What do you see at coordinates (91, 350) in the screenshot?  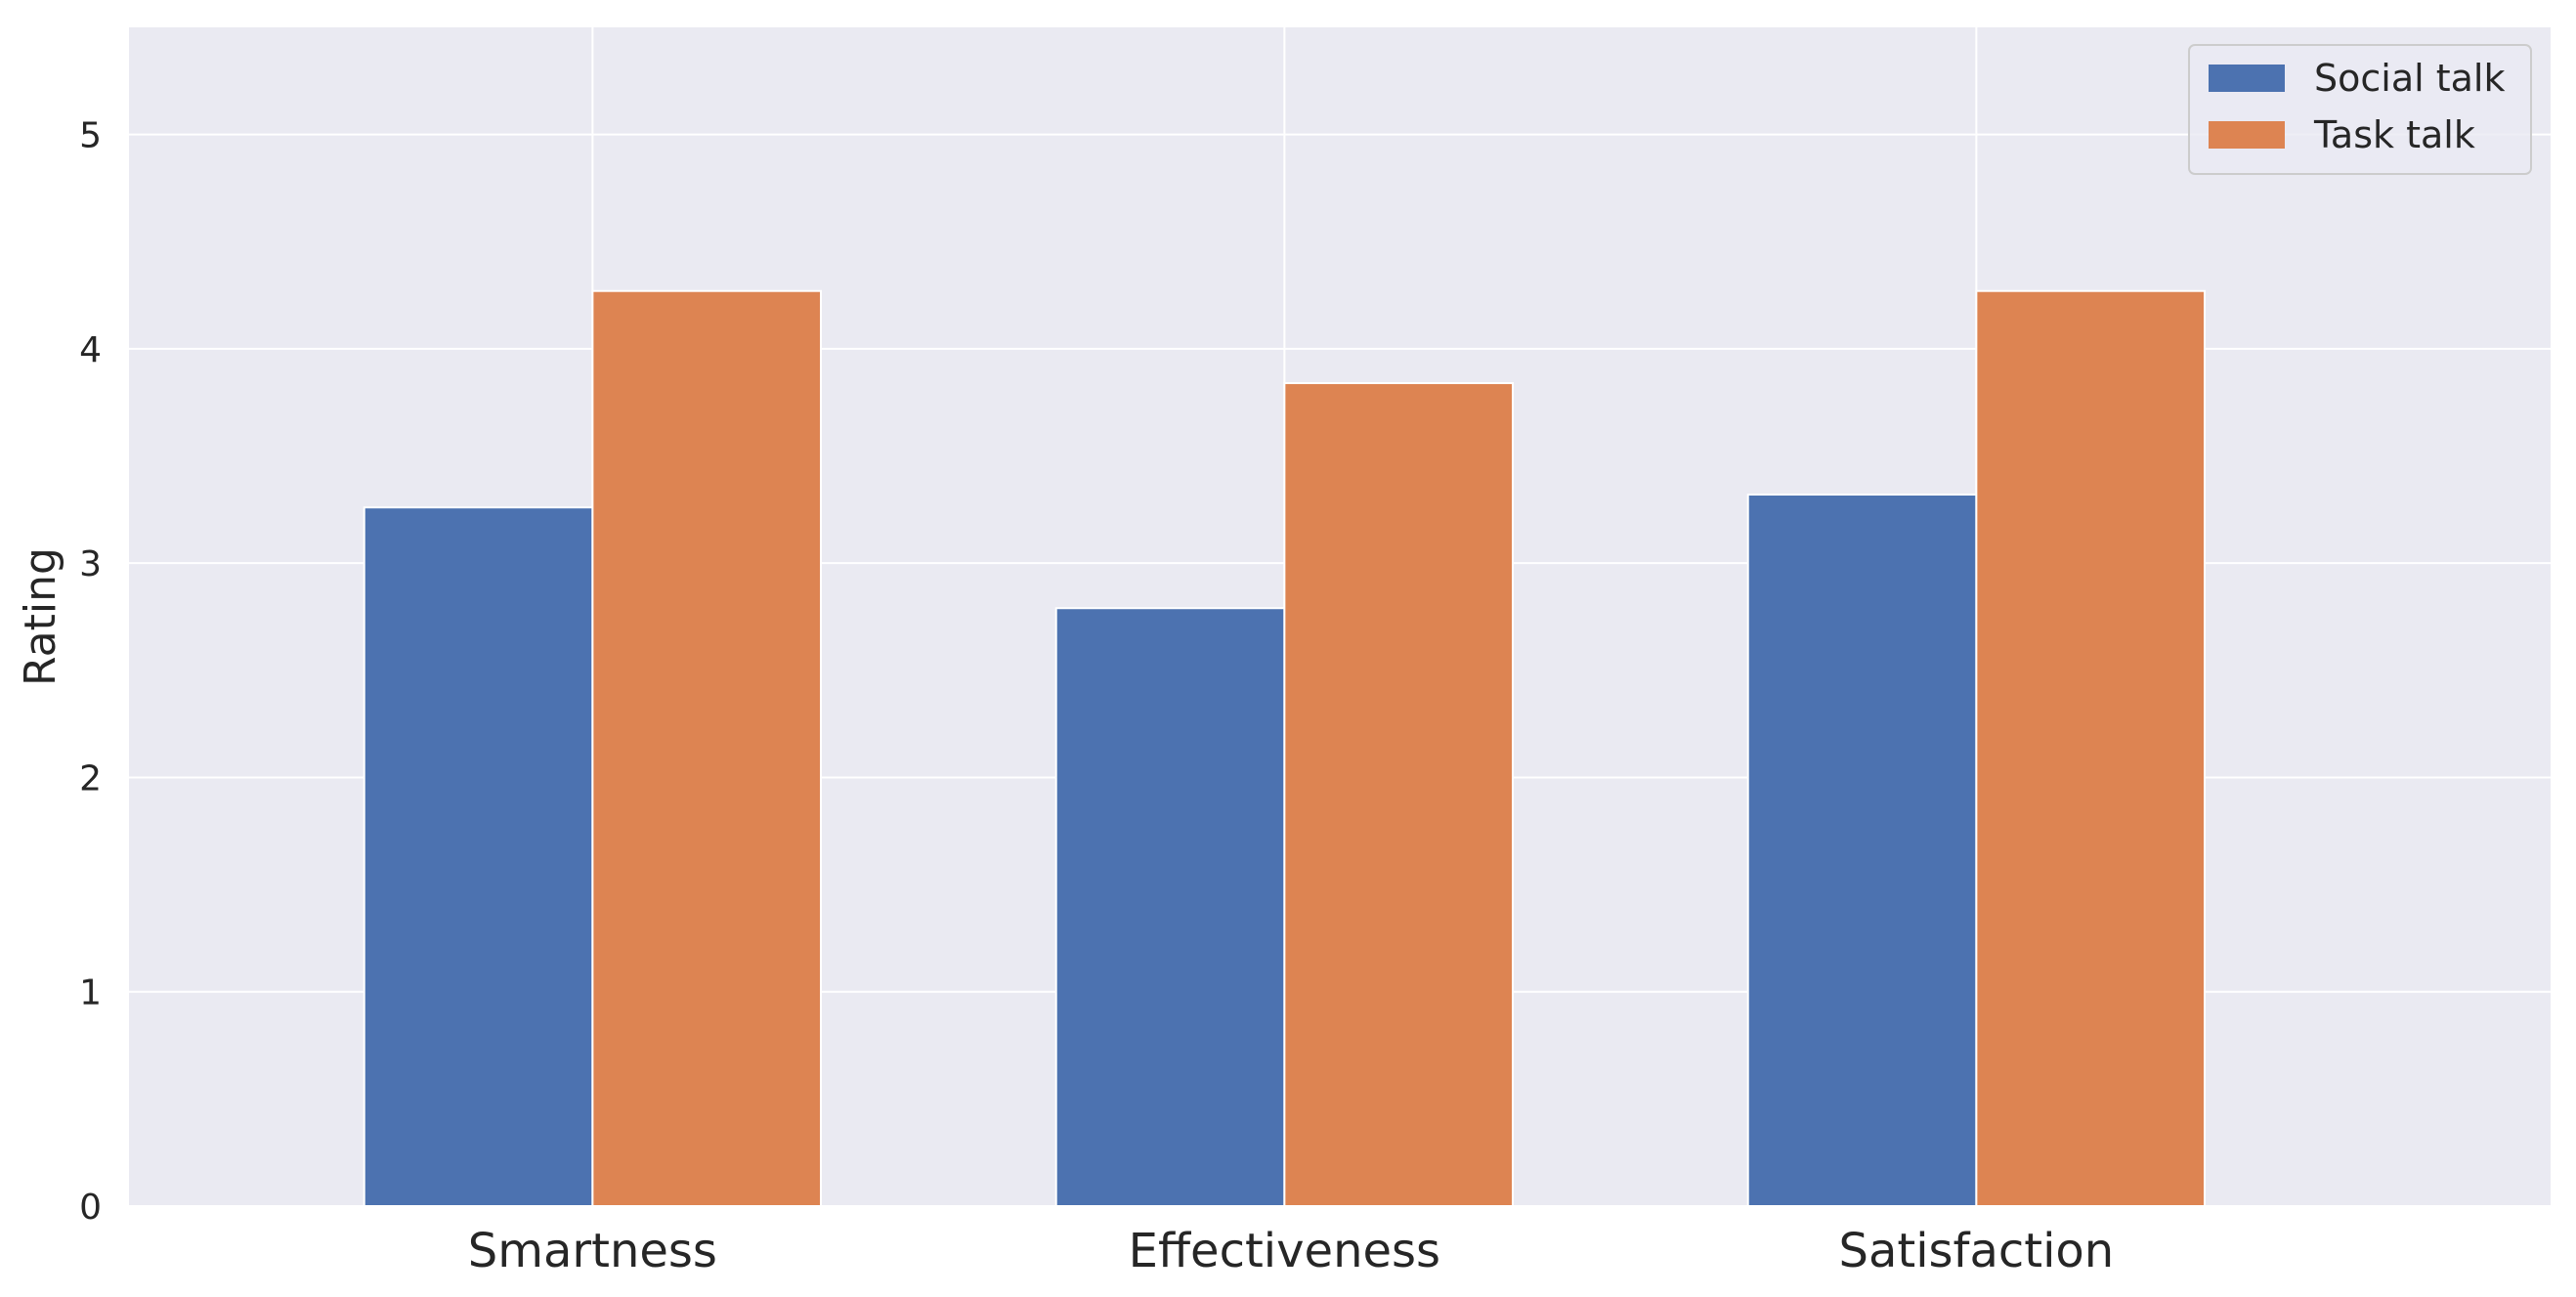 I see `y-tick-label: 4` at bounding box center [91, 350].